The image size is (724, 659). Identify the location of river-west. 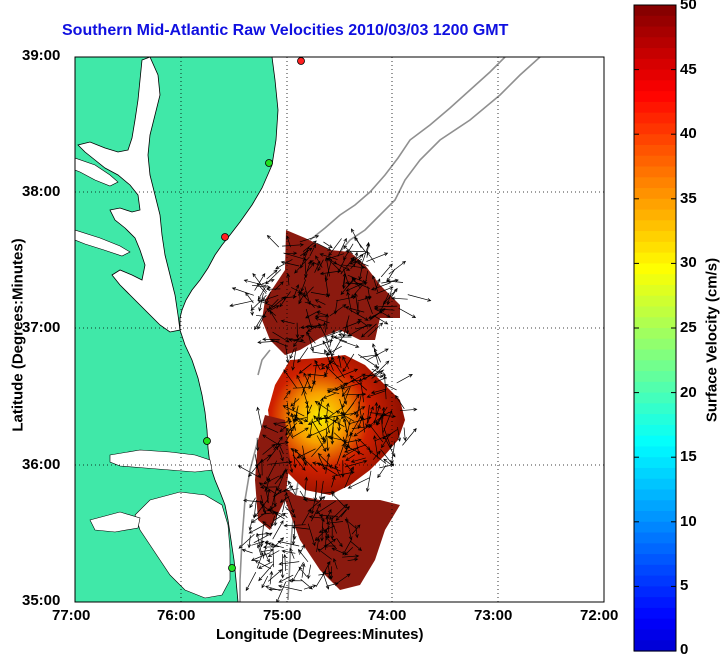
(97, 172).